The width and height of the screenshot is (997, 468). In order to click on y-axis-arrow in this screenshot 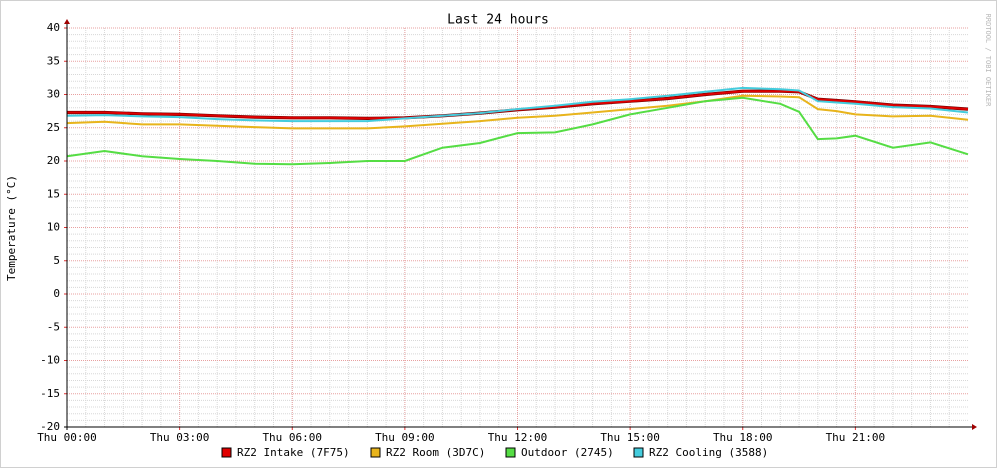, I will do `click(67, 21)`.